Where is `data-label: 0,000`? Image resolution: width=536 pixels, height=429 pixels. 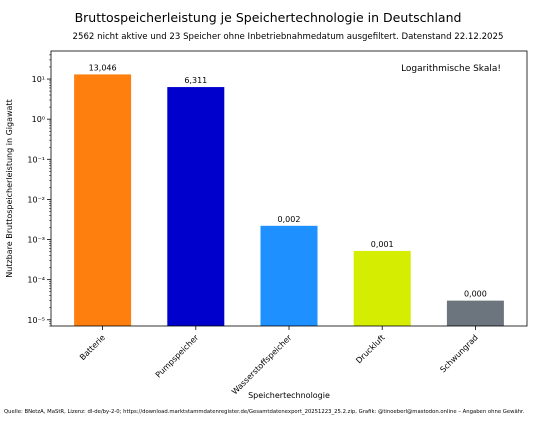
data-label: 0,000 is located at coordinates (475, 294).